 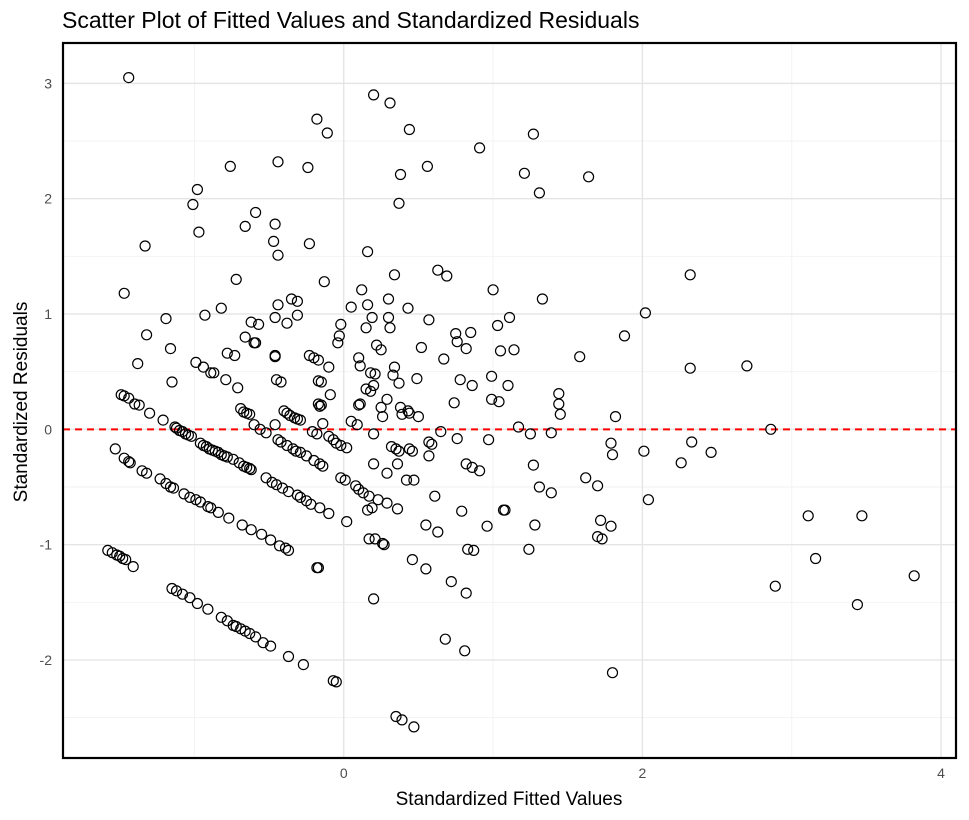 I want to click on x-axis-title: Standardized Fitted Values, so click(x=509, y=799).